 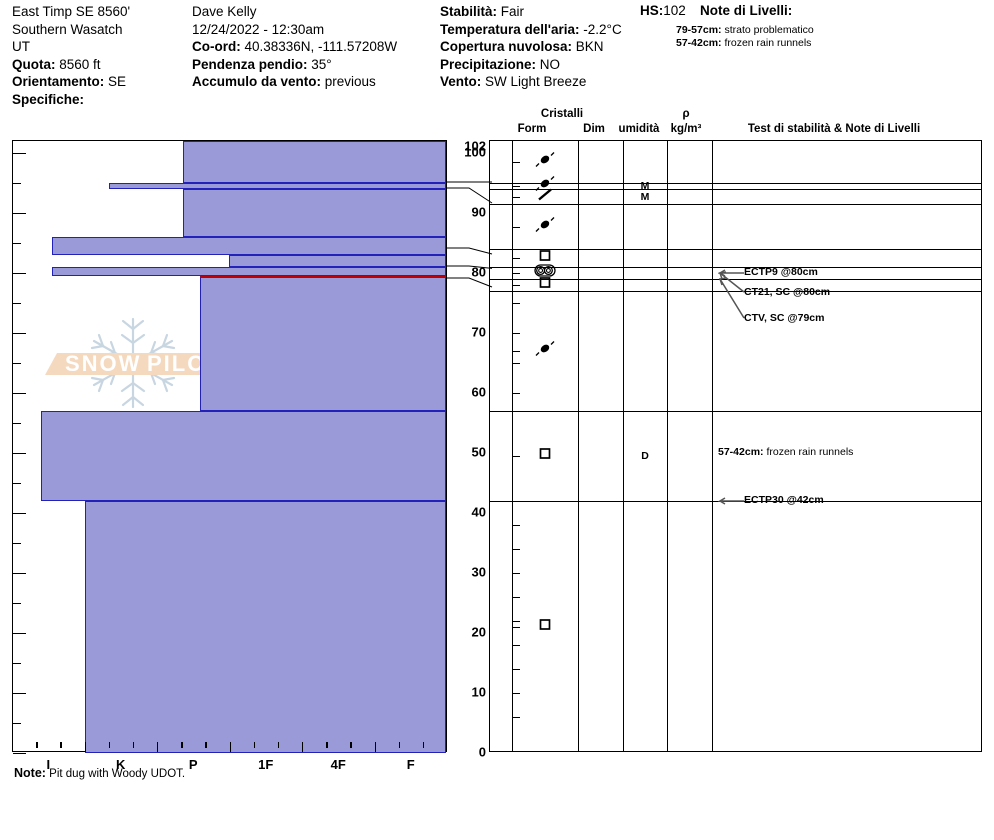 I want to click on hardness-label-f: F, so click(x=410, y=764).